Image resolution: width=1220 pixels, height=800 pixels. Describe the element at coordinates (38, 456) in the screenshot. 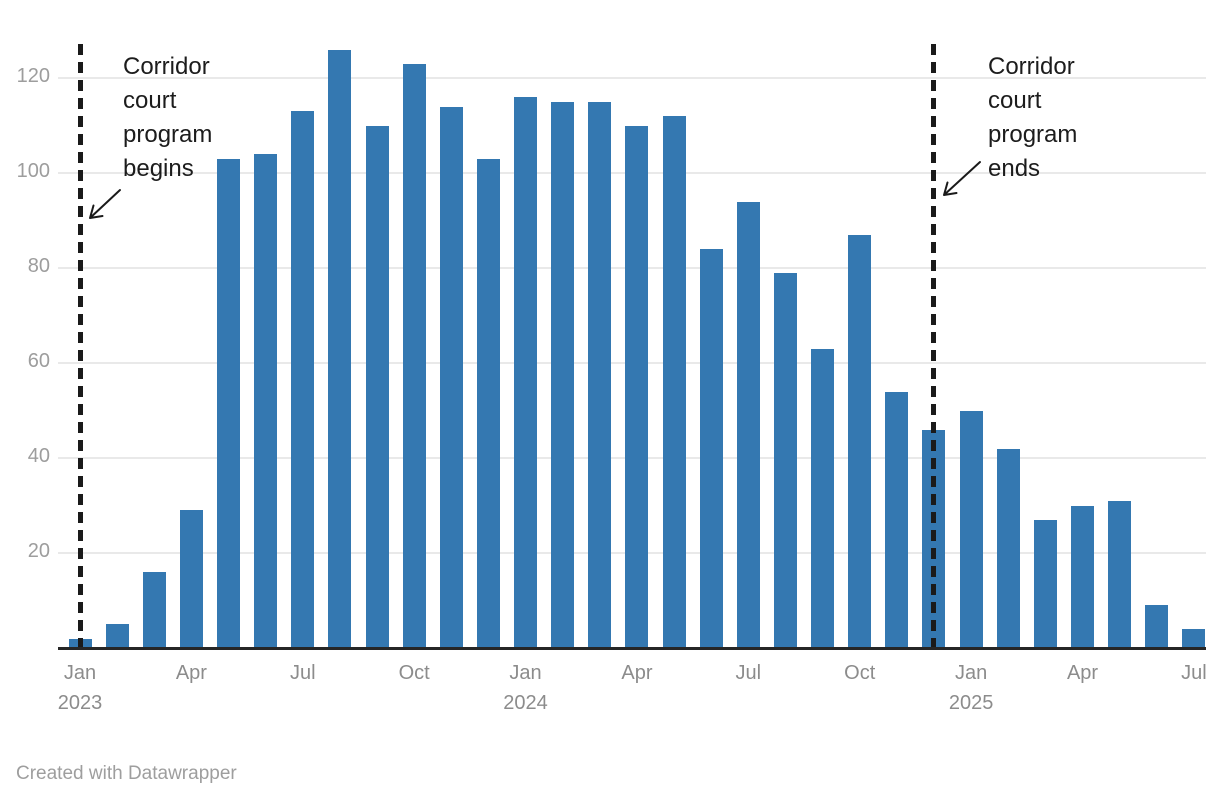

I see `y-axis-tick-label: 40` at that location.